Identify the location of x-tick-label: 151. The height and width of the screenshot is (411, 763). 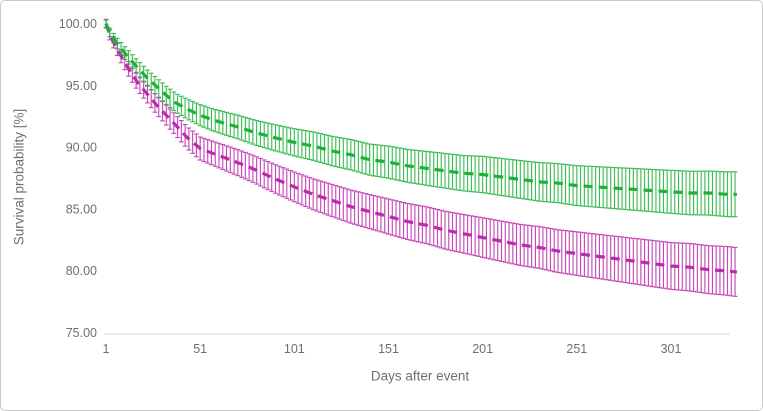
(388, 349).